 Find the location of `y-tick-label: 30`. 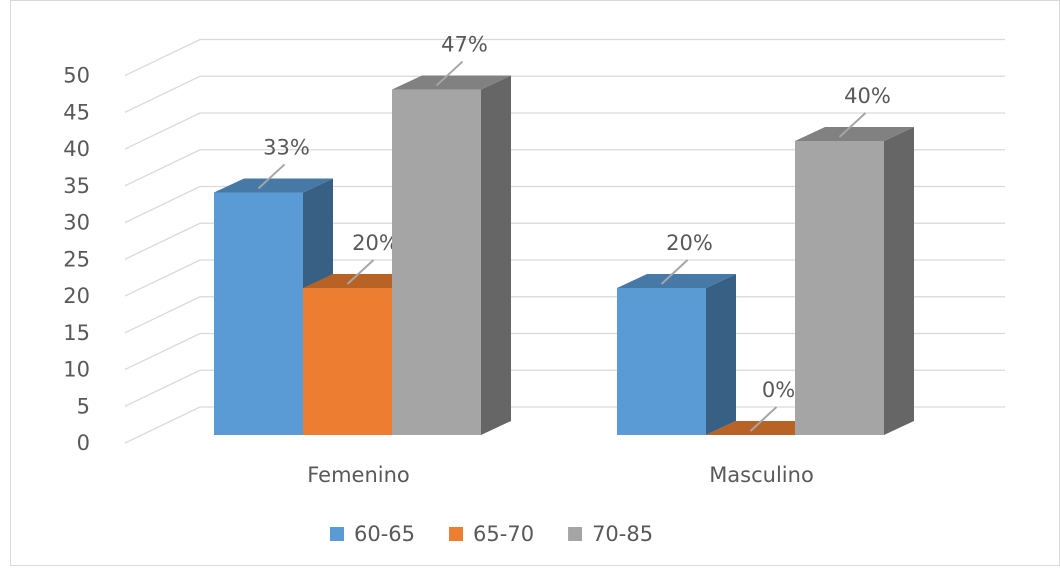

y-tick-label: 30 is located at coordinates (76, 223).